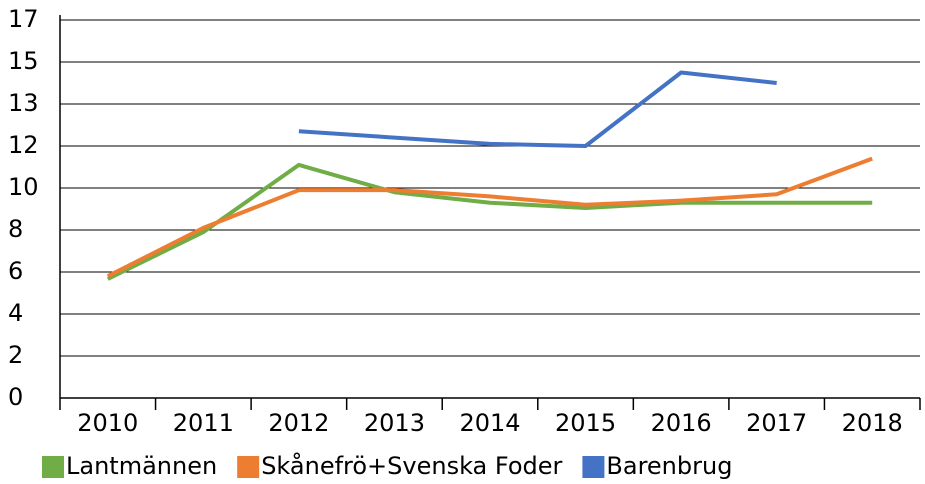 Image resolution: width=925 pixels, height=484 pixels. Describe the element at coordinates (15, 397) in the screenshot. I see `y-tick-label: 0` at that location.